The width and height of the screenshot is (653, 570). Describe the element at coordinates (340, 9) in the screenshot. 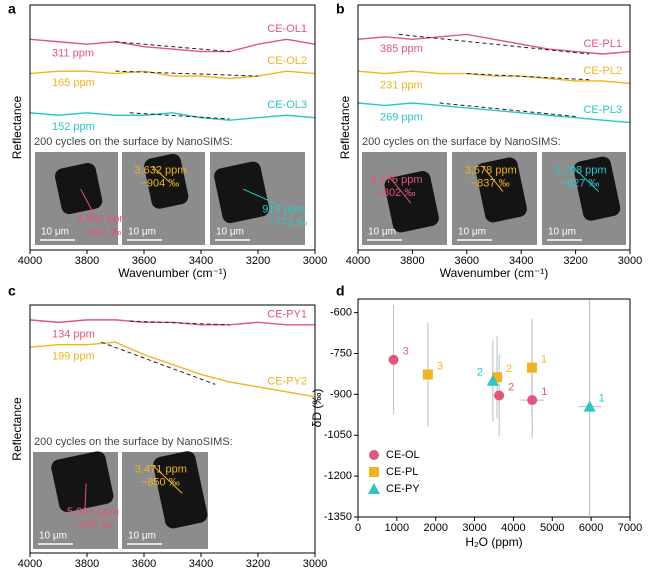

I see `panel-label: b` at that location.